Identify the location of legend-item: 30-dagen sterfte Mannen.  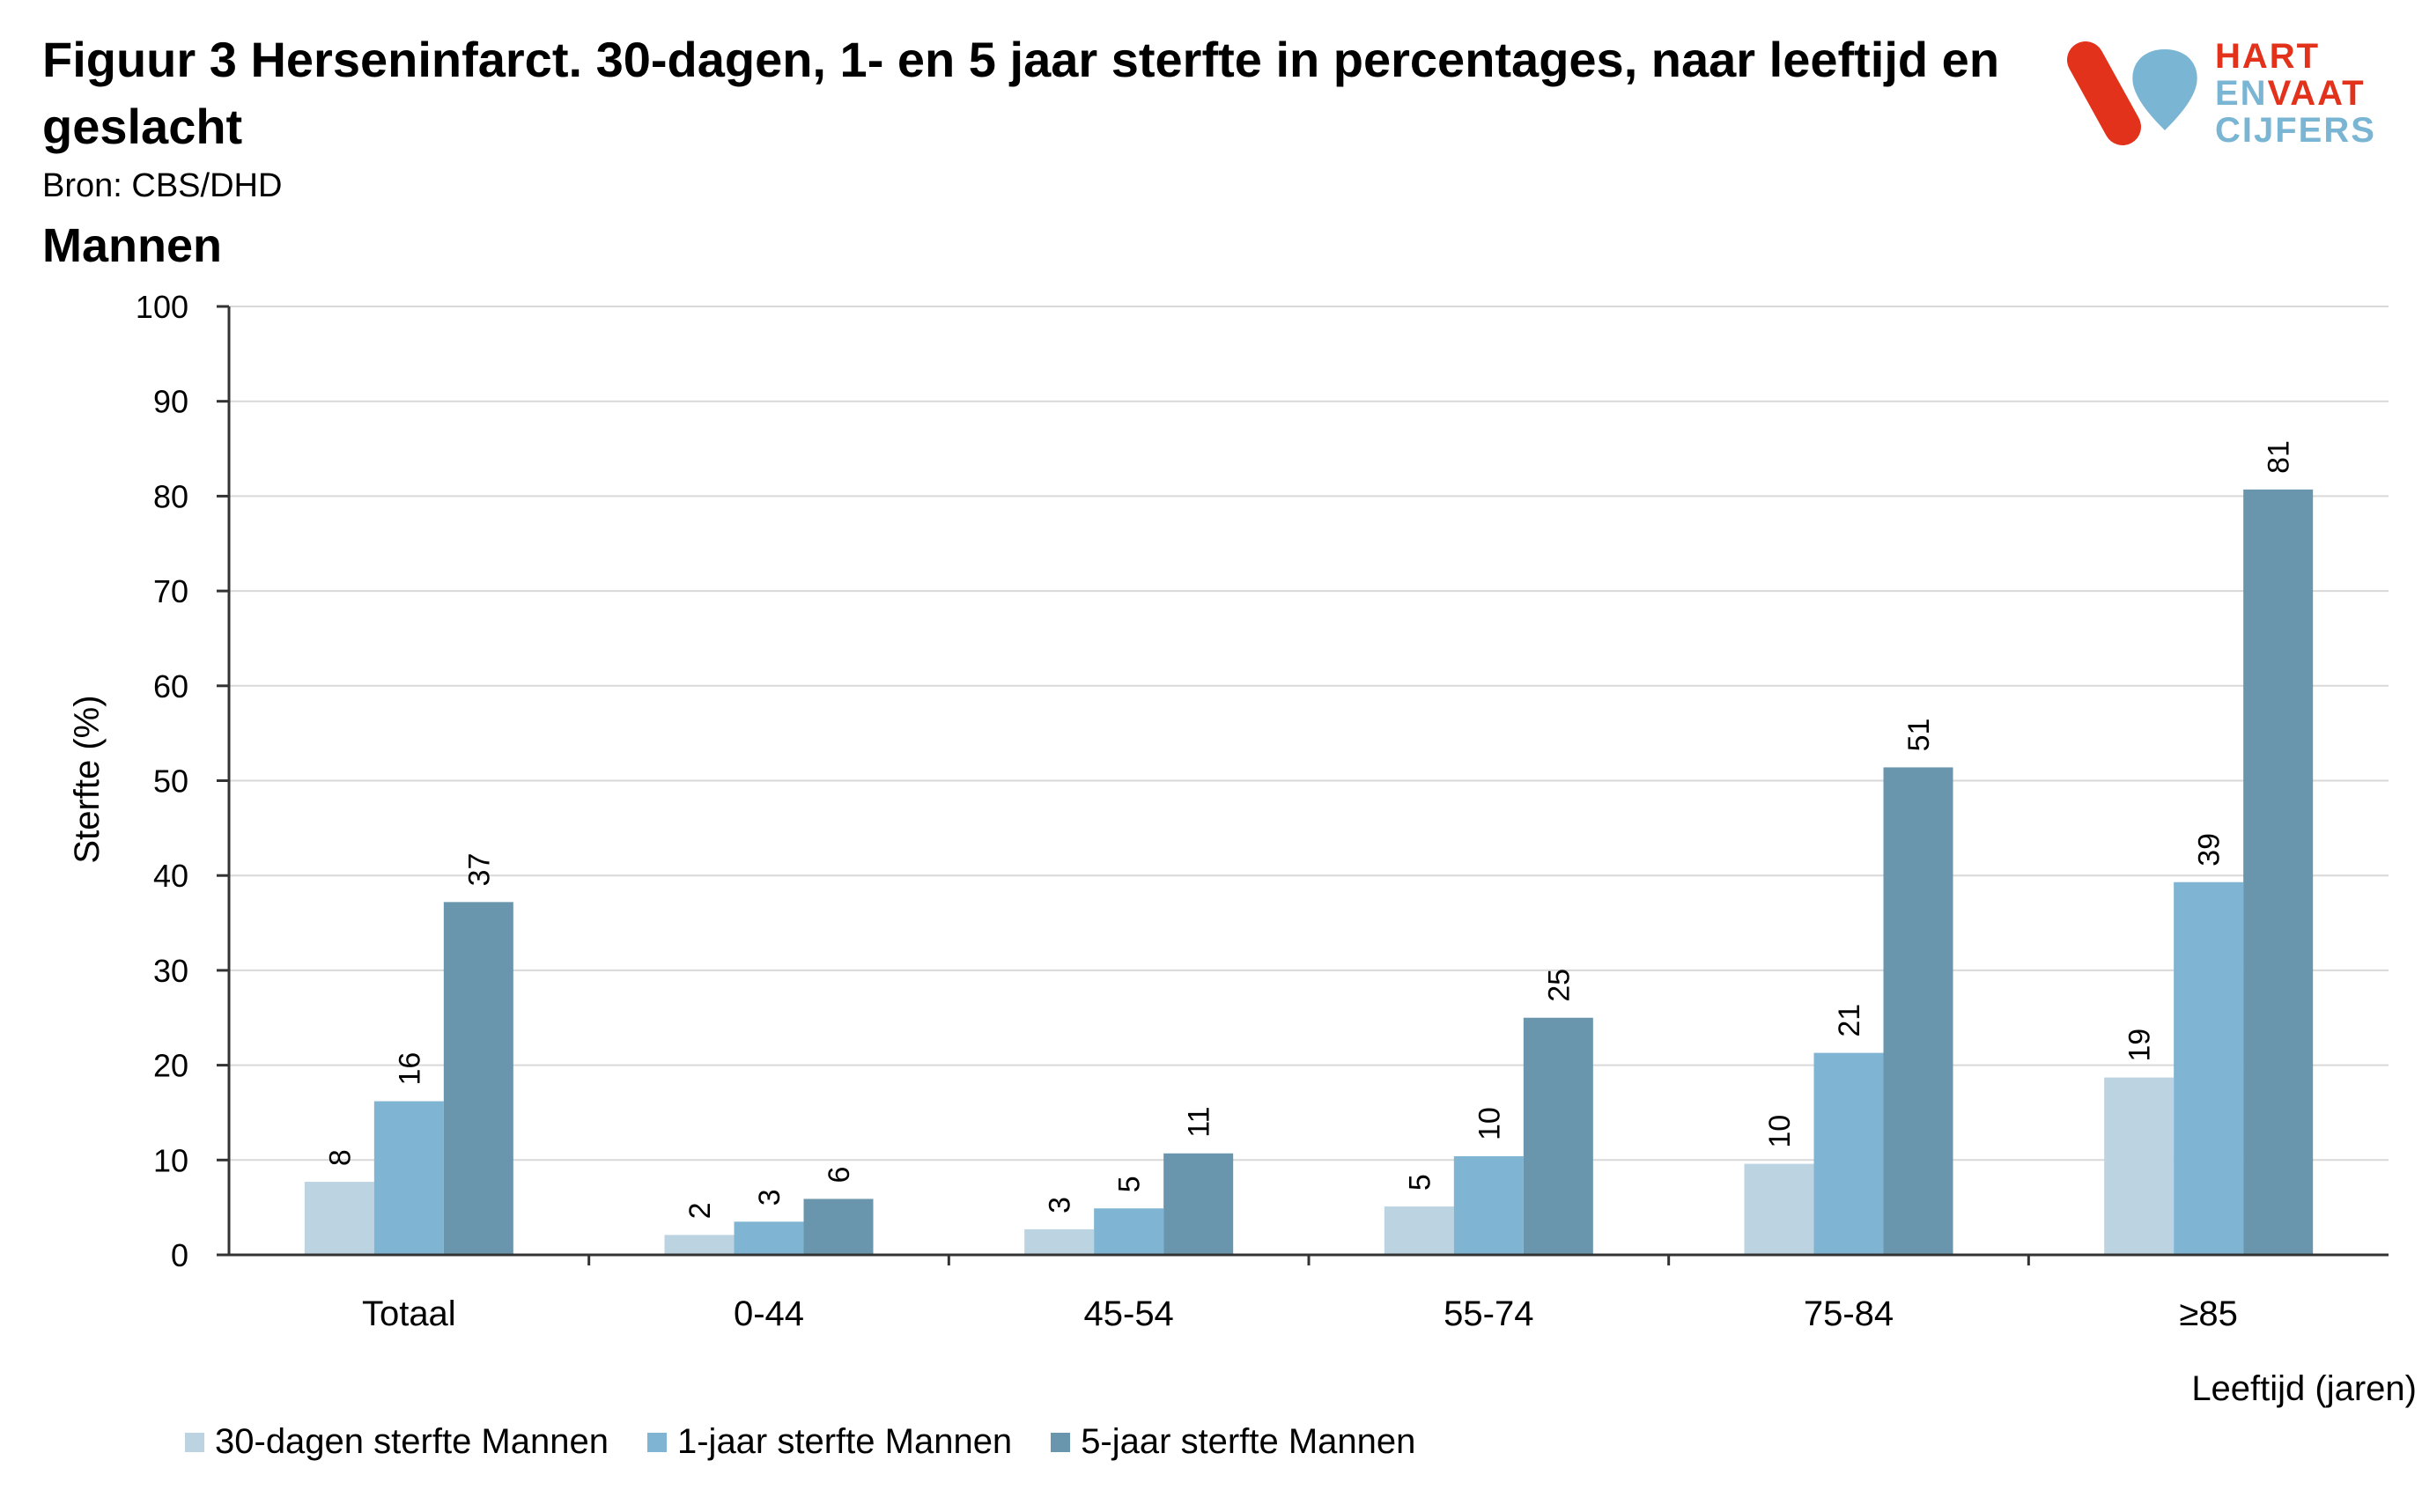
(397, 1442).